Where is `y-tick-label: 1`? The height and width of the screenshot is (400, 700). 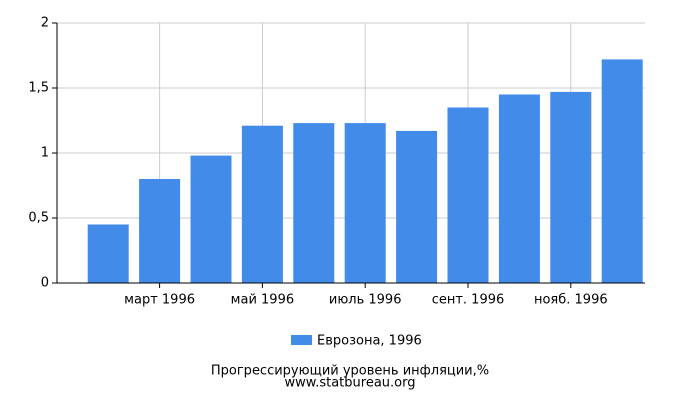
y-tick-label: 1 is located at coordinates (45, 153).